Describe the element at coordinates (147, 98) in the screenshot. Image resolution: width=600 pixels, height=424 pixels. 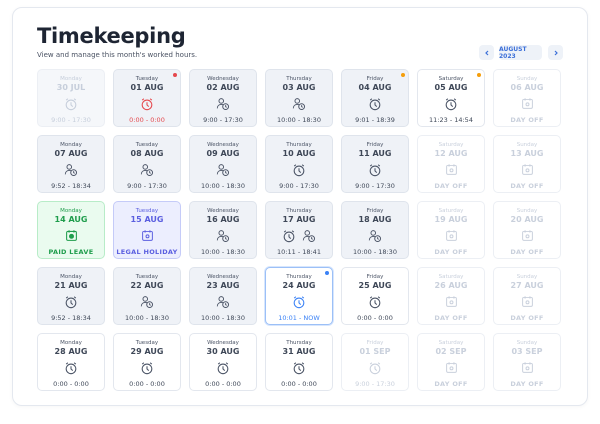
I see `day-cell: Tuesday 01 AUG 0:00 - 0:00` at that location.